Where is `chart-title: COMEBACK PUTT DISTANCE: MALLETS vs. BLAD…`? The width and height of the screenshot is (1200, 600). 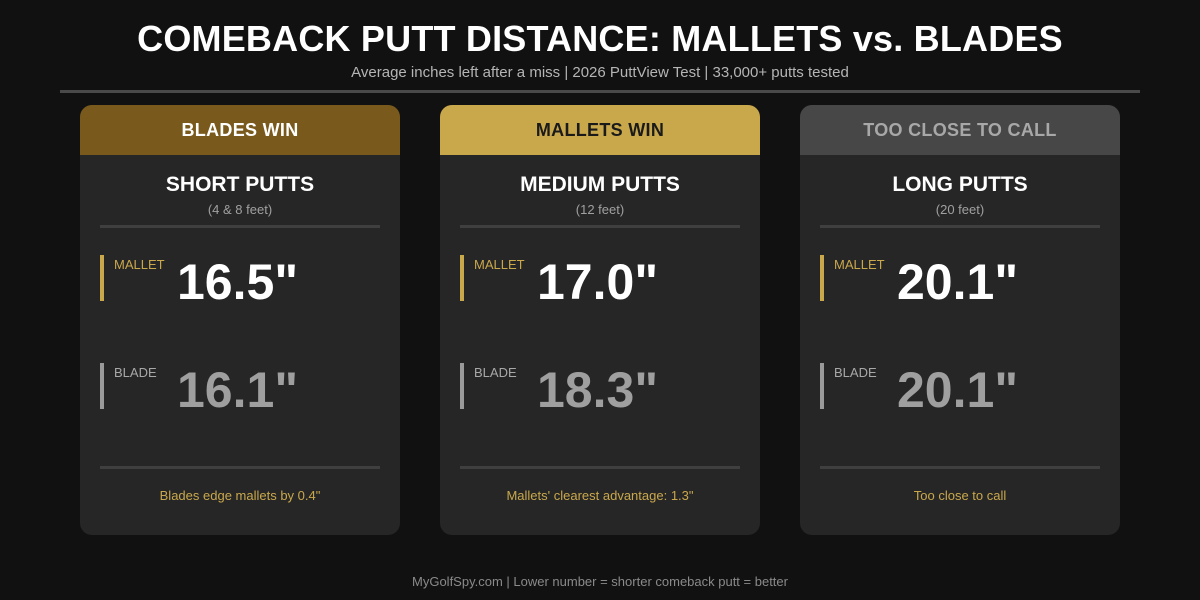 chart-title: COMEBACK PUTT DISTANCE: MALLETS vs. BLAD… is located at coordinates (600, 38).